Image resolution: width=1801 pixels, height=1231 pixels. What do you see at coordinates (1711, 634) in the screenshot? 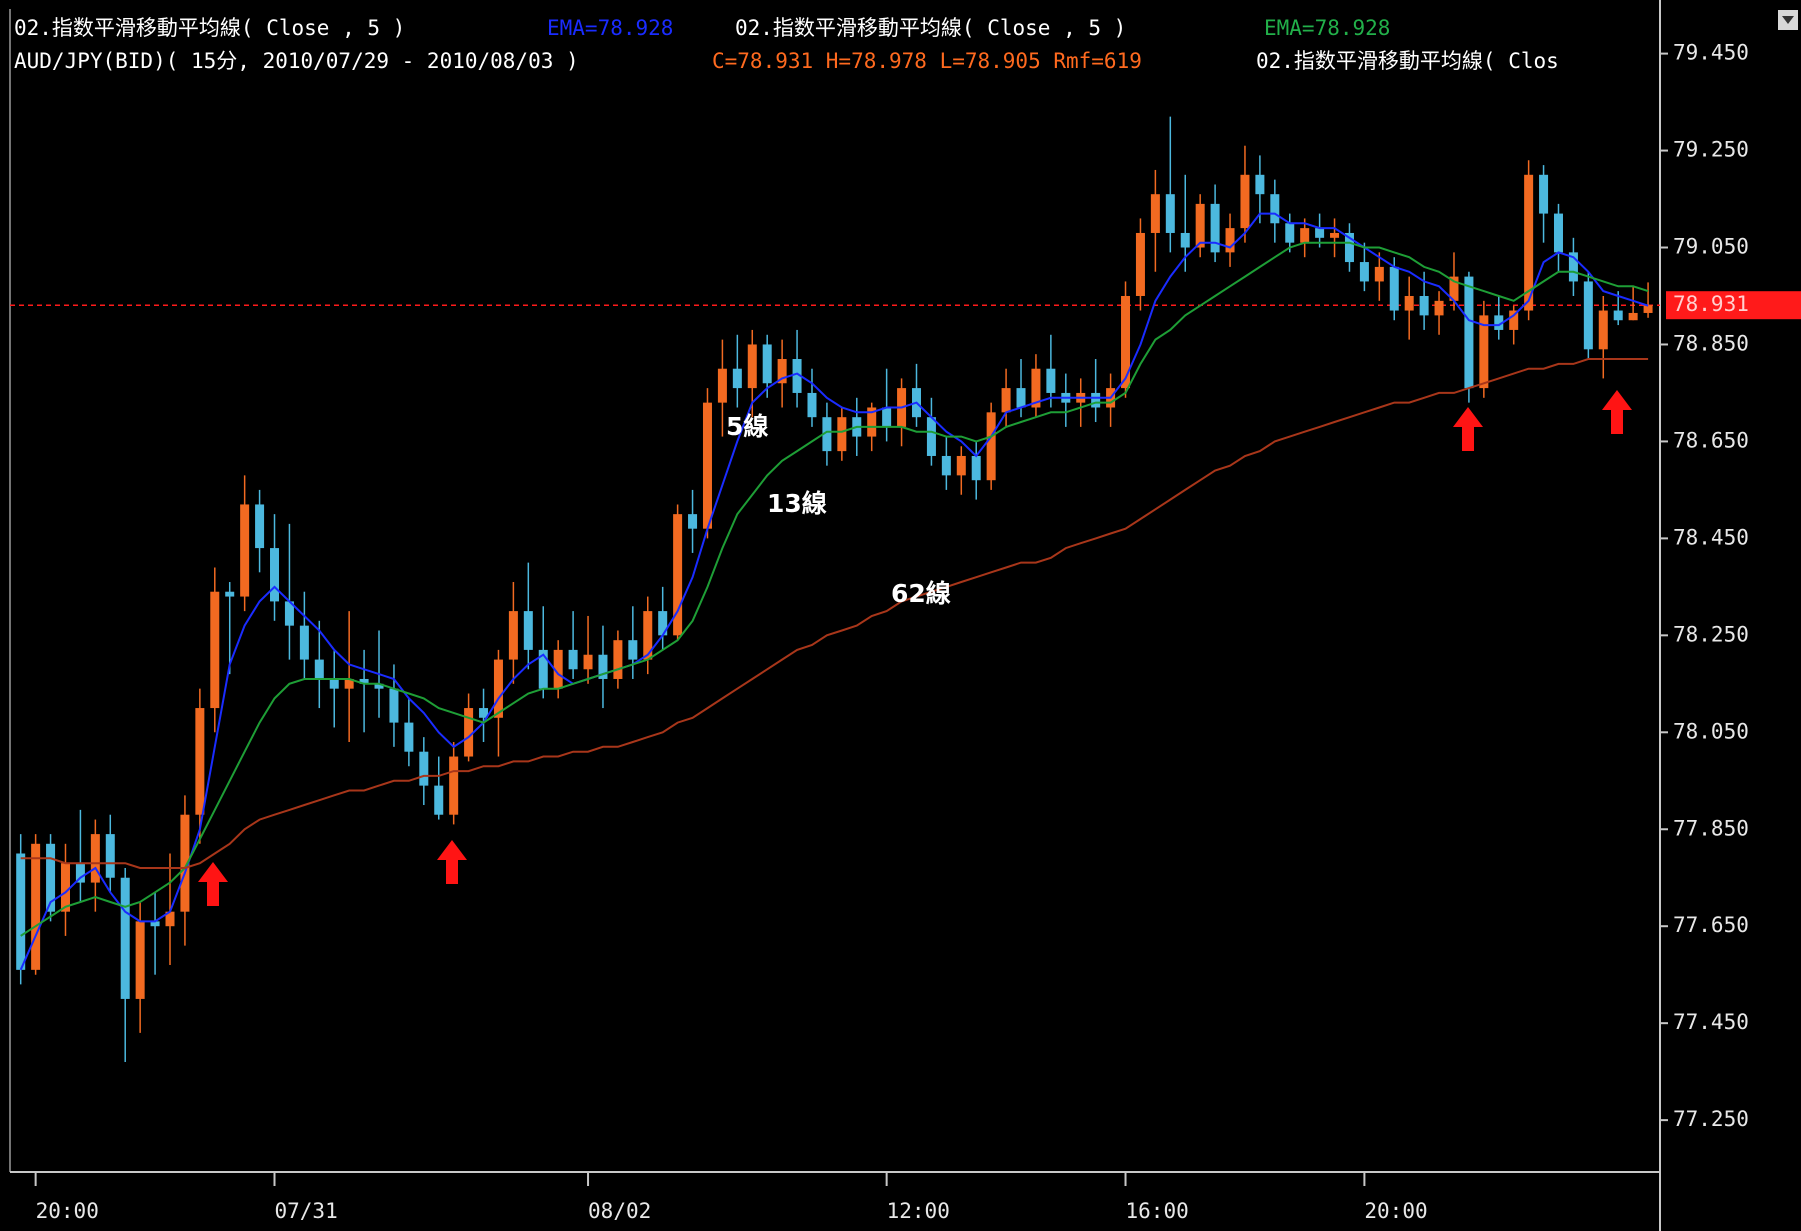
I see `y-tick-label: 78.250` at bounding box center [1711, 634].